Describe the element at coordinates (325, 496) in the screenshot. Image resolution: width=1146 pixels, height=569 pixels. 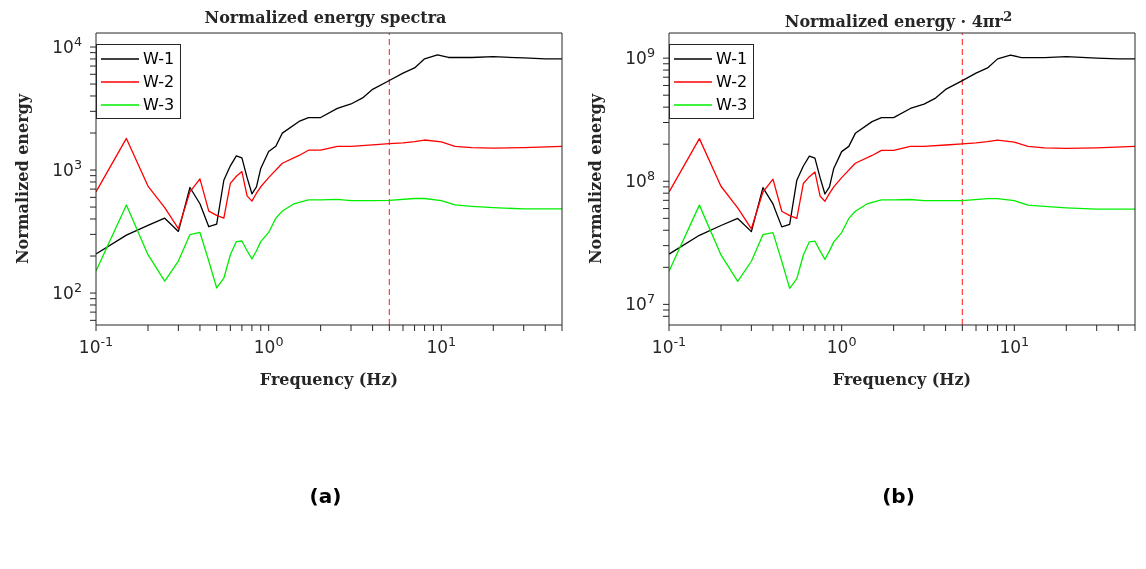
I see `text: (a)` at that location.